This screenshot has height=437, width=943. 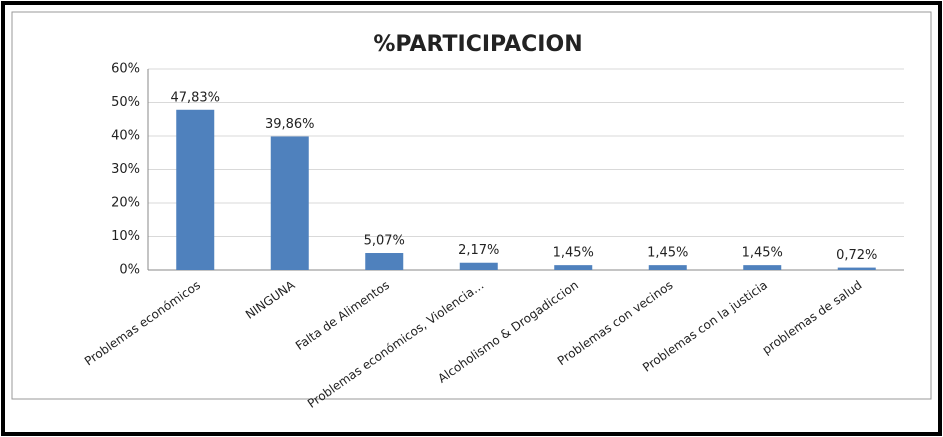 I want to click on y-tick-label: 0%, so click(x=129, y=270).